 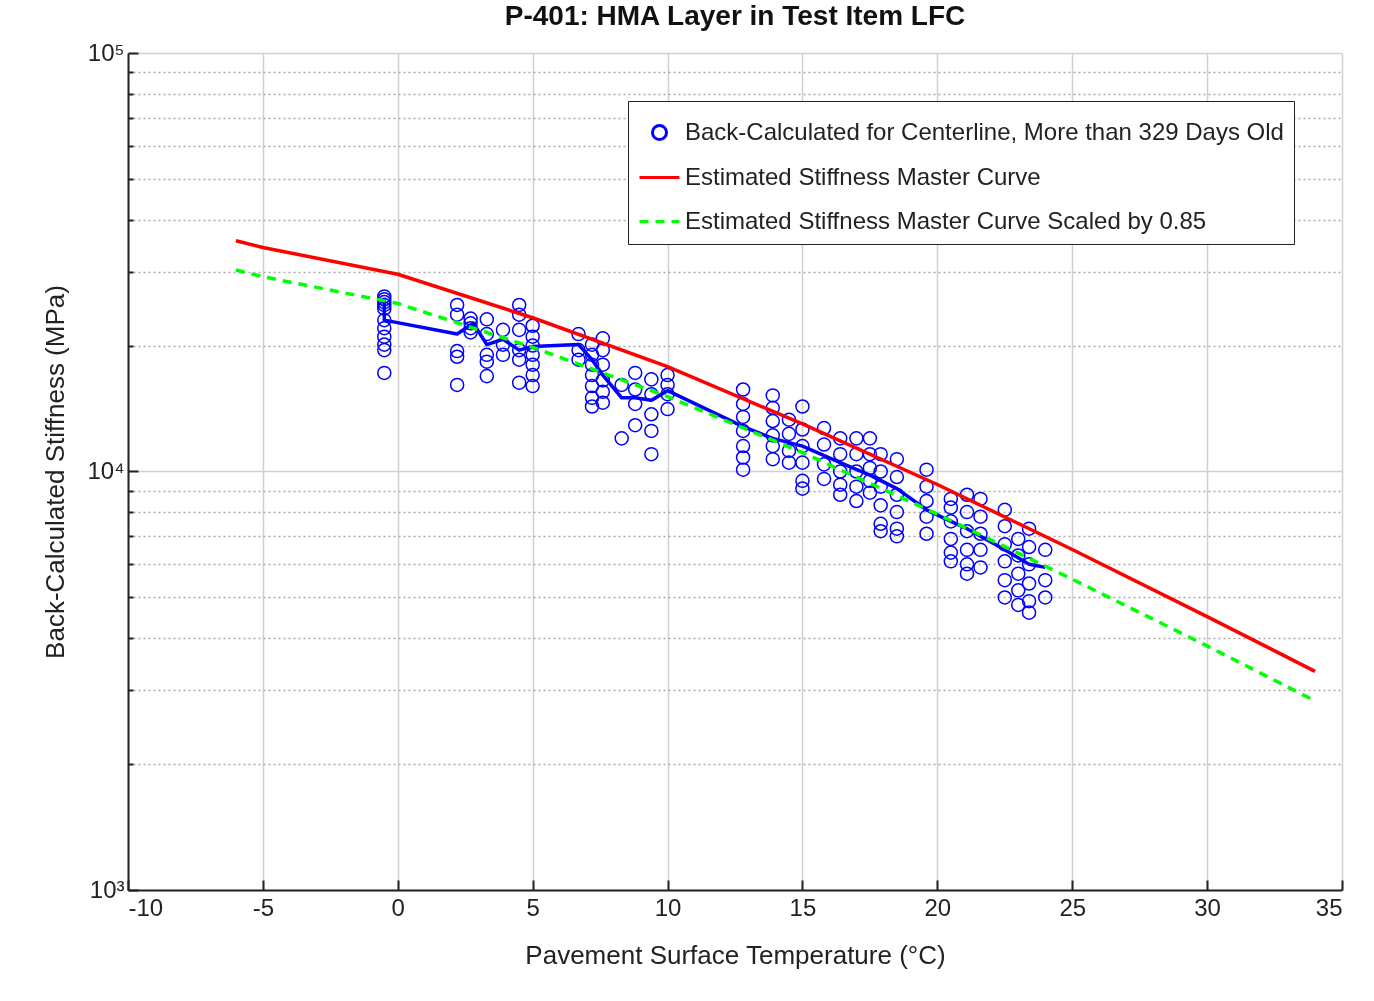 I want to click on y-tick-label: 10³, so click(x=107, y=889).